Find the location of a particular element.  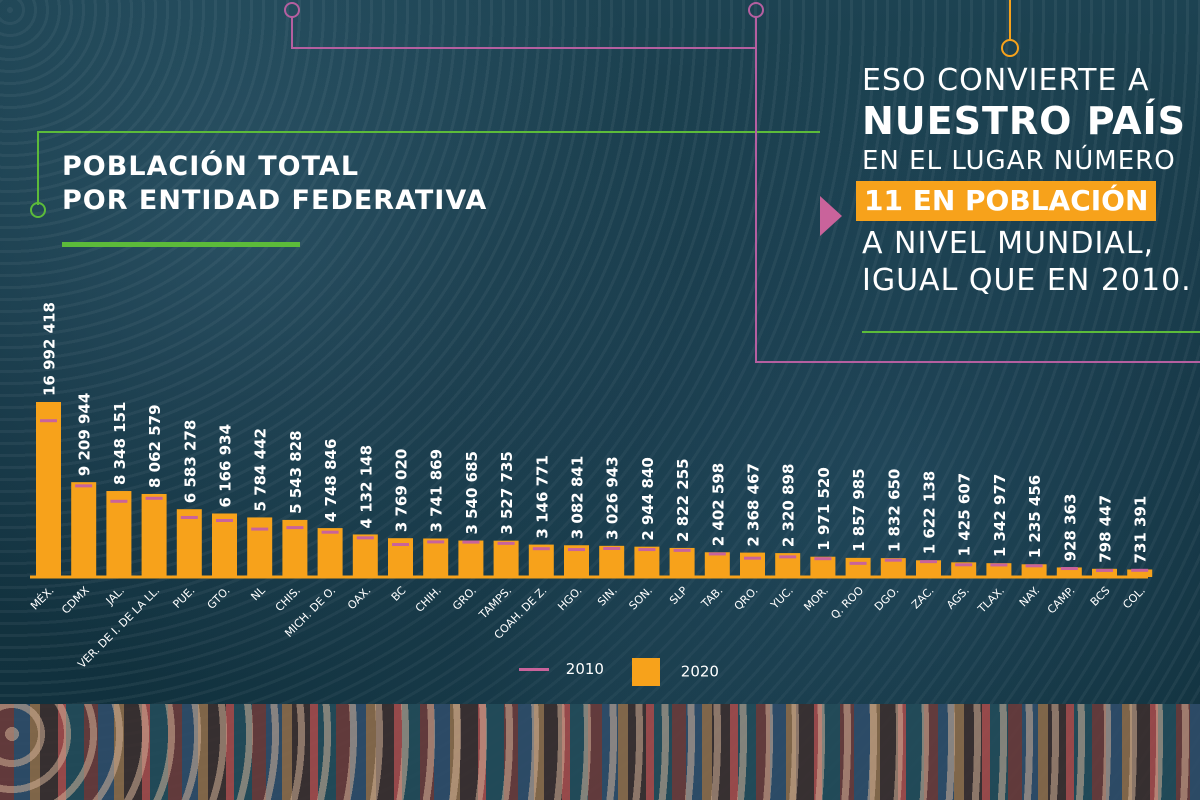

bar-value-label: 2 822 255 is located at coordinates (683, 500).